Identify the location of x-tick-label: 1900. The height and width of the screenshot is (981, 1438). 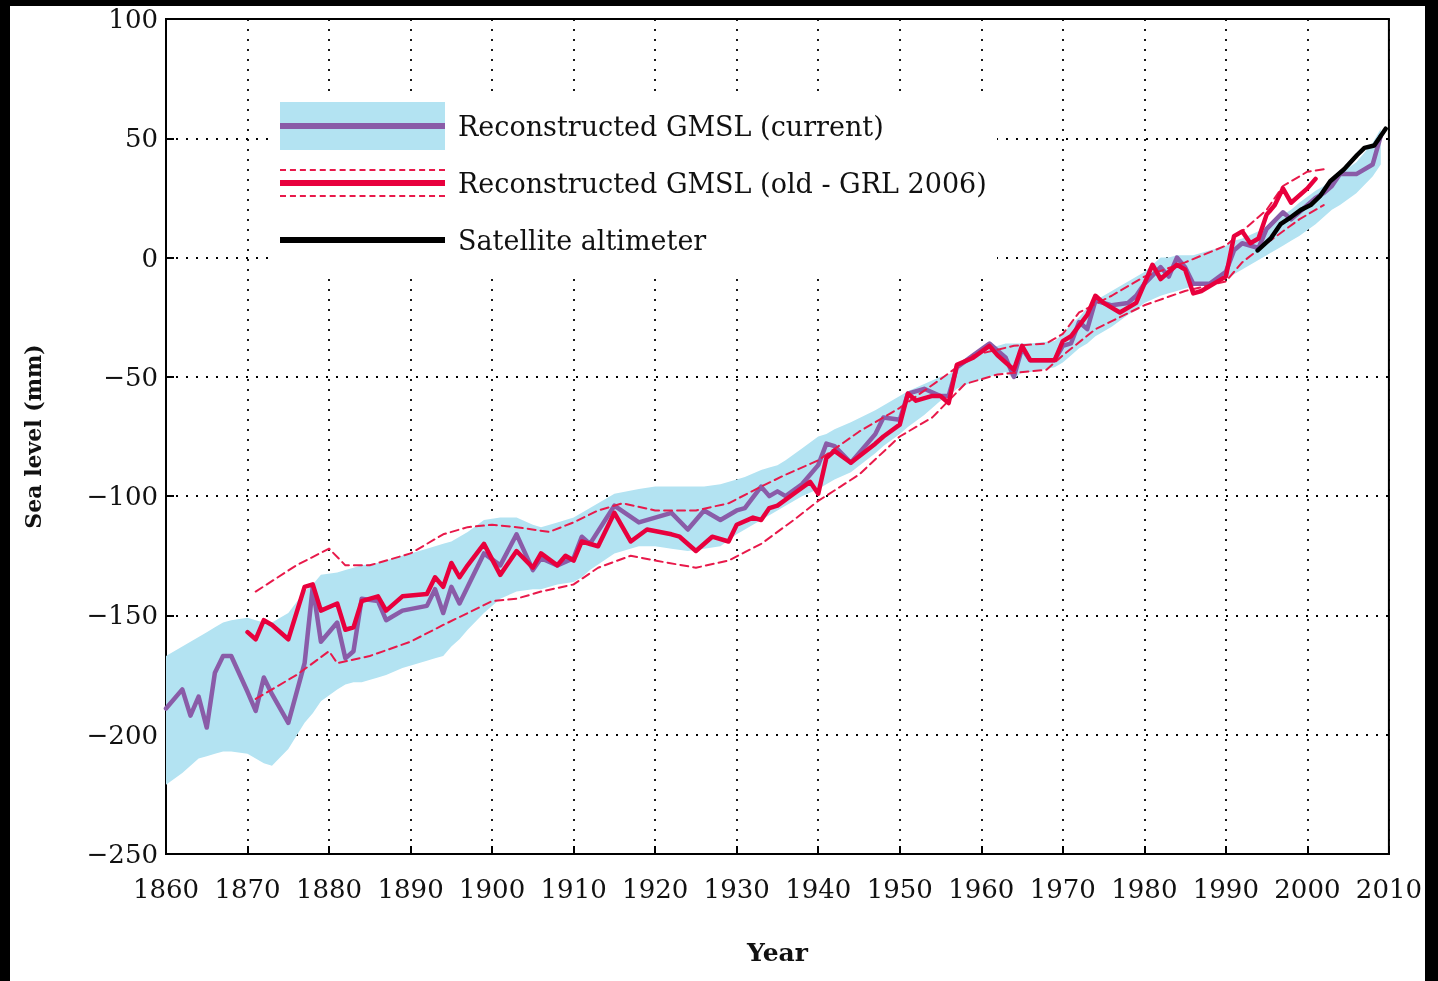
(492, 889).